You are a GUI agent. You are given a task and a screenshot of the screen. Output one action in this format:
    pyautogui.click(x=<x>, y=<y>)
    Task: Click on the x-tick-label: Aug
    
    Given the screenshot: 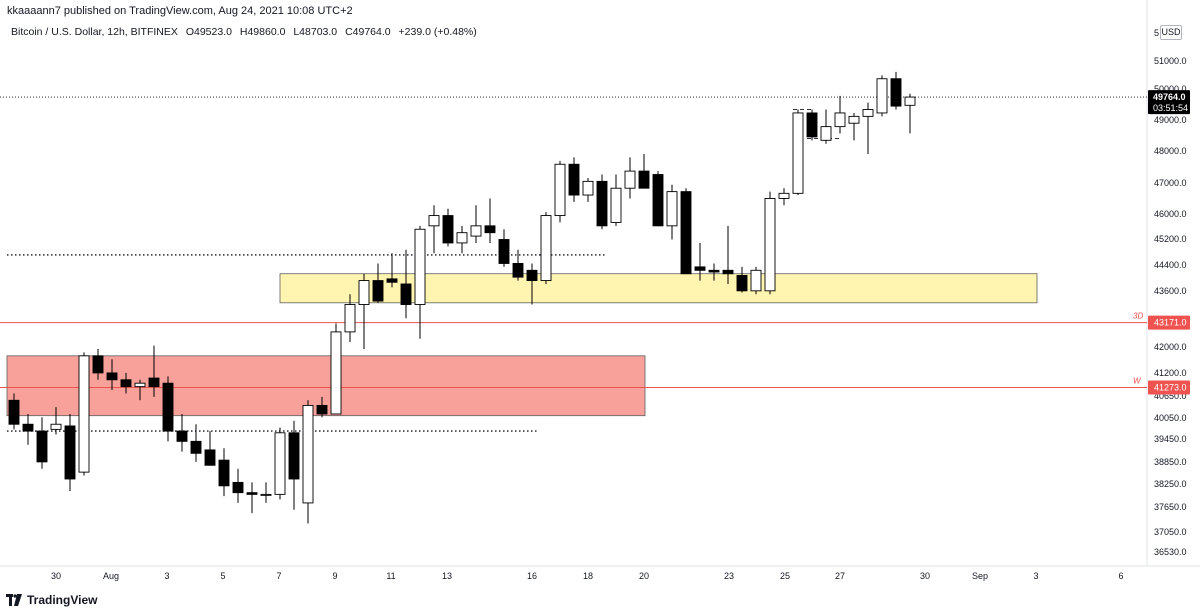 What is the action you would take?
    pyautogui.click(x=111, y=576)
    